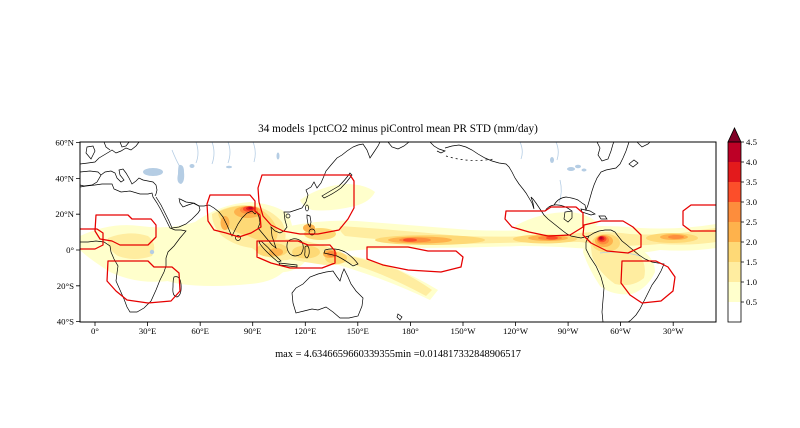 This screenshot has height=428, width=800. I want to click on new-zealand-coastline, so click(399, 317).